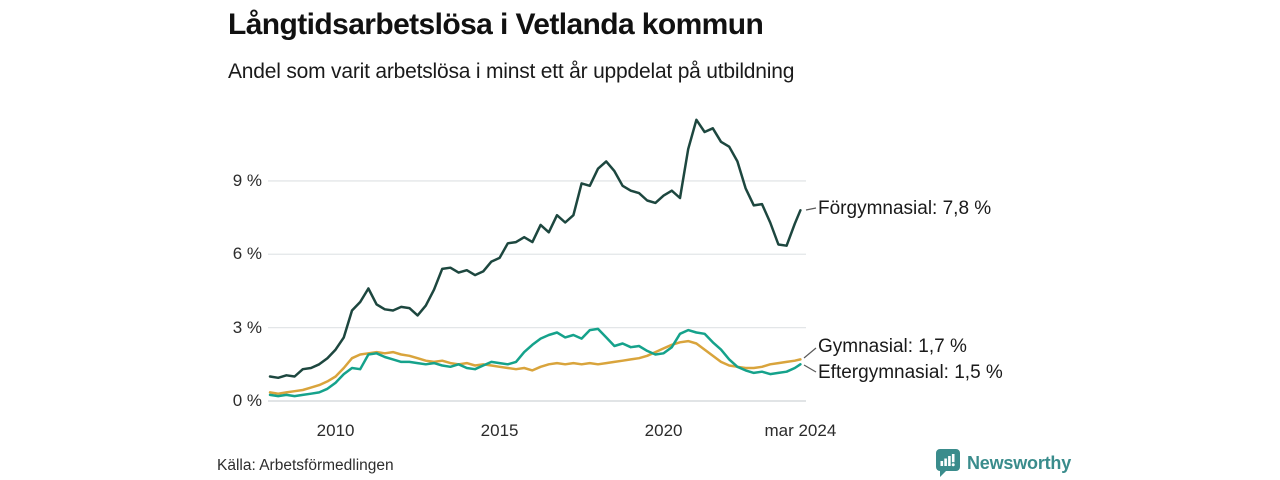 The width and height of the screenshot is (1280, 480). I want to click on newsworthy-logo: Newsworthy, so click(1003, 463).